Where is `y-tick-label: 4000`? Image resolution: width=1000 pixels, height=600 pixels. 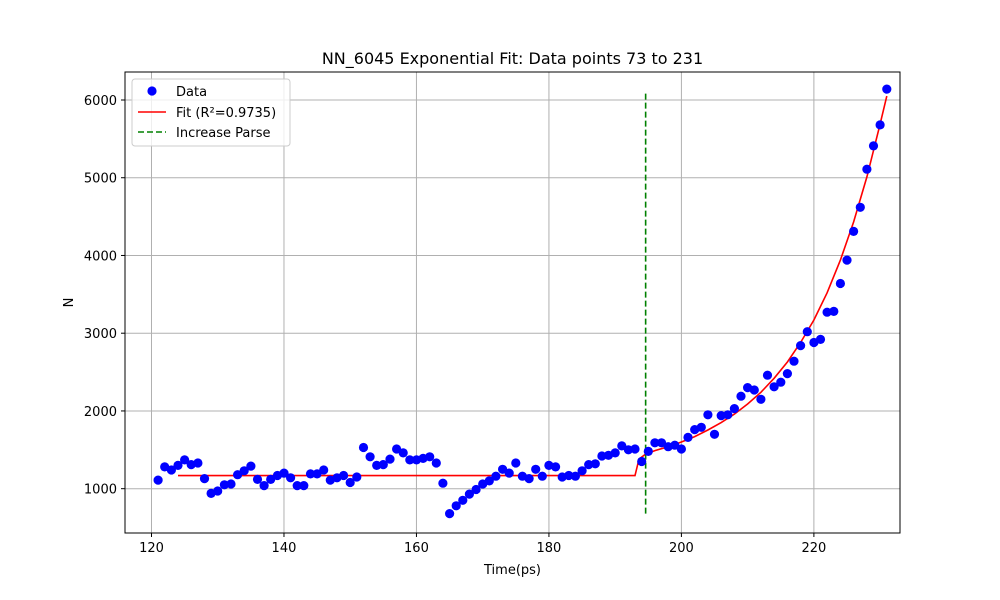
y-tick-label: 4000 is located at coordinates (100, 256).